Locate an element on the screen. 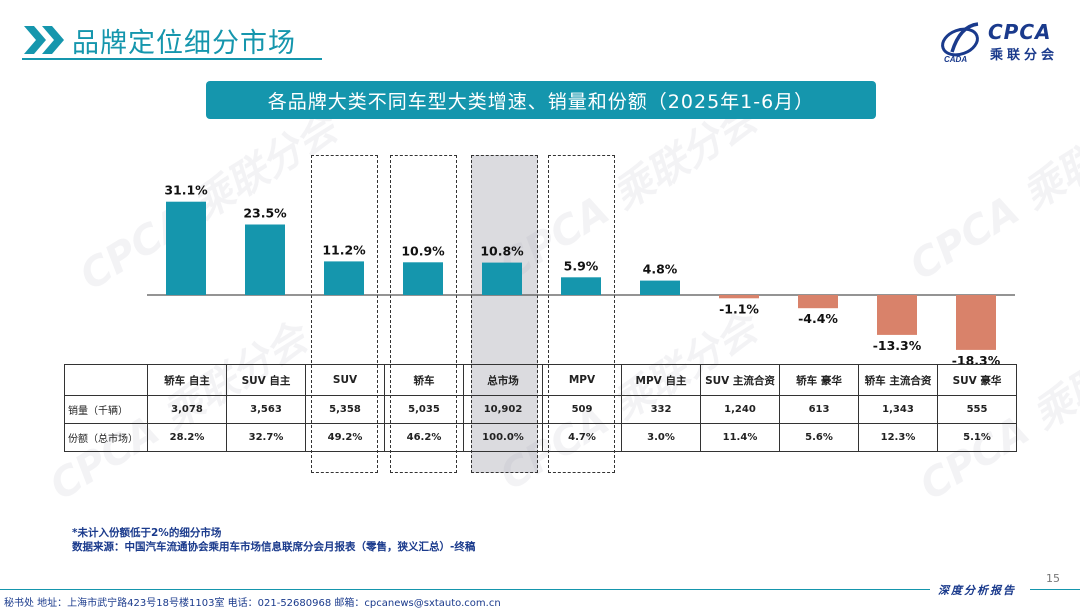 Image resolution: width=1080 pixels, height=608 pixels. row-label-share: 份额（总市场） is located at coordinates (106, 437).